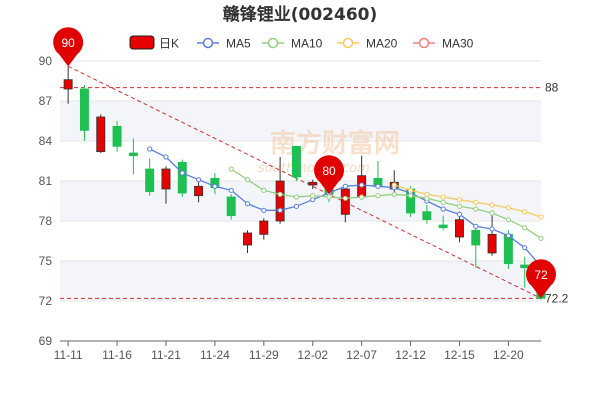 This screenshot has width=600, height=400. What do you see at coordinates (46, 301) in the screenshot?
I see `y-tick-label: 72` at bounding box center [46, 301].